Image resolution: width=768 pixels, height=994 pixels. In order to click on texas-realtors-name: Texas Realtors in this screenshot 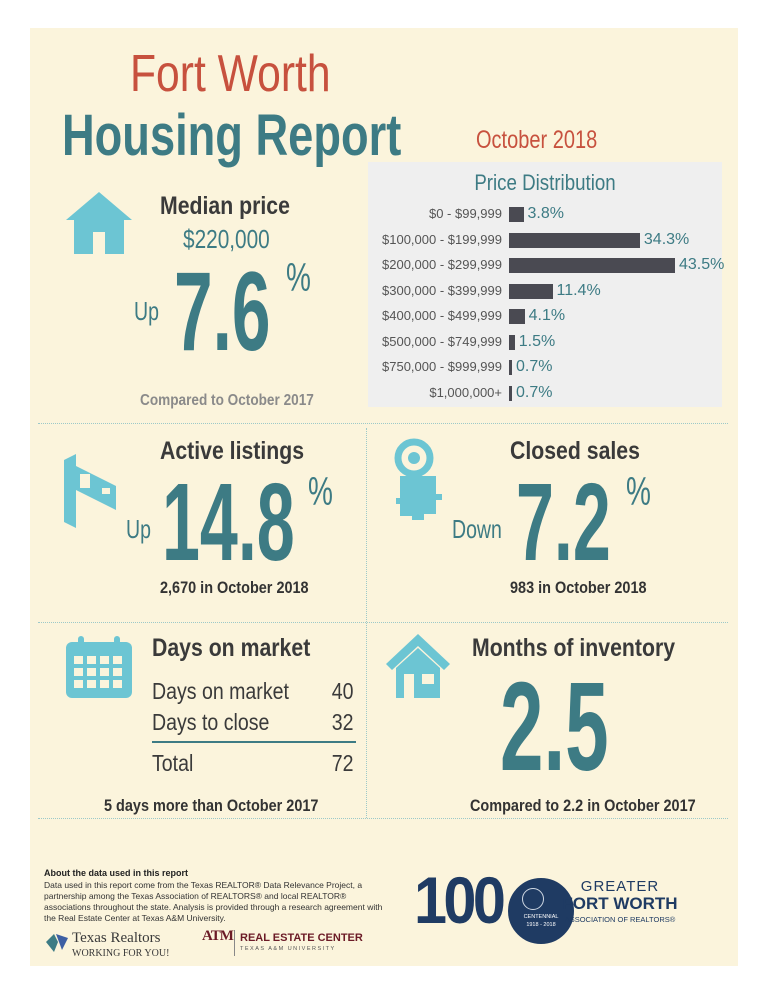, I will do `click(116, 938)`.